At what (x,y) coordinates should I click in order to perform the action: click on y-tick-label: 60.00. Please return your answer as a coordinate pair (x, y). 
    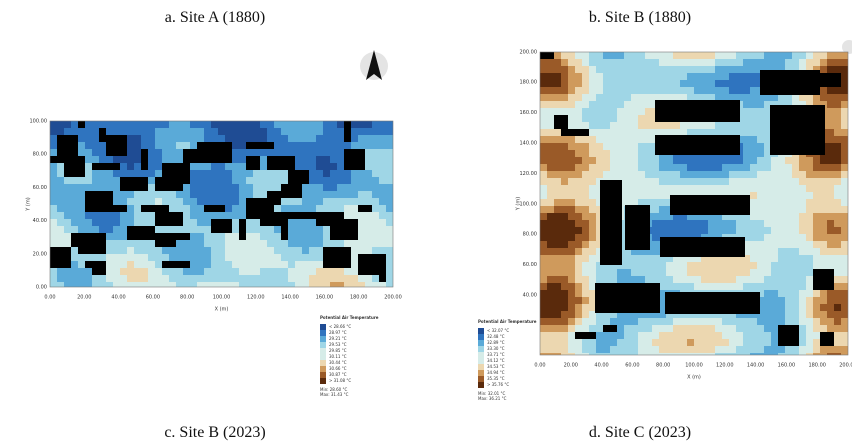
    Looking at the image, I should click on (530, 265).